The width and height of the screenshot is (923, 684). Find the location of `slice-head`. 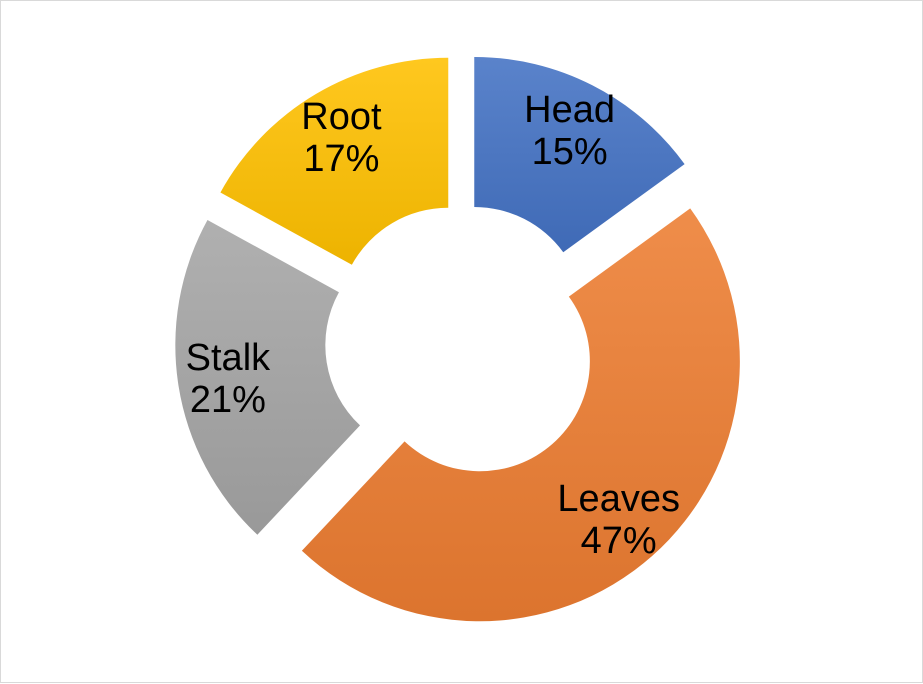

slice-head is located at coordinates (579, 154).